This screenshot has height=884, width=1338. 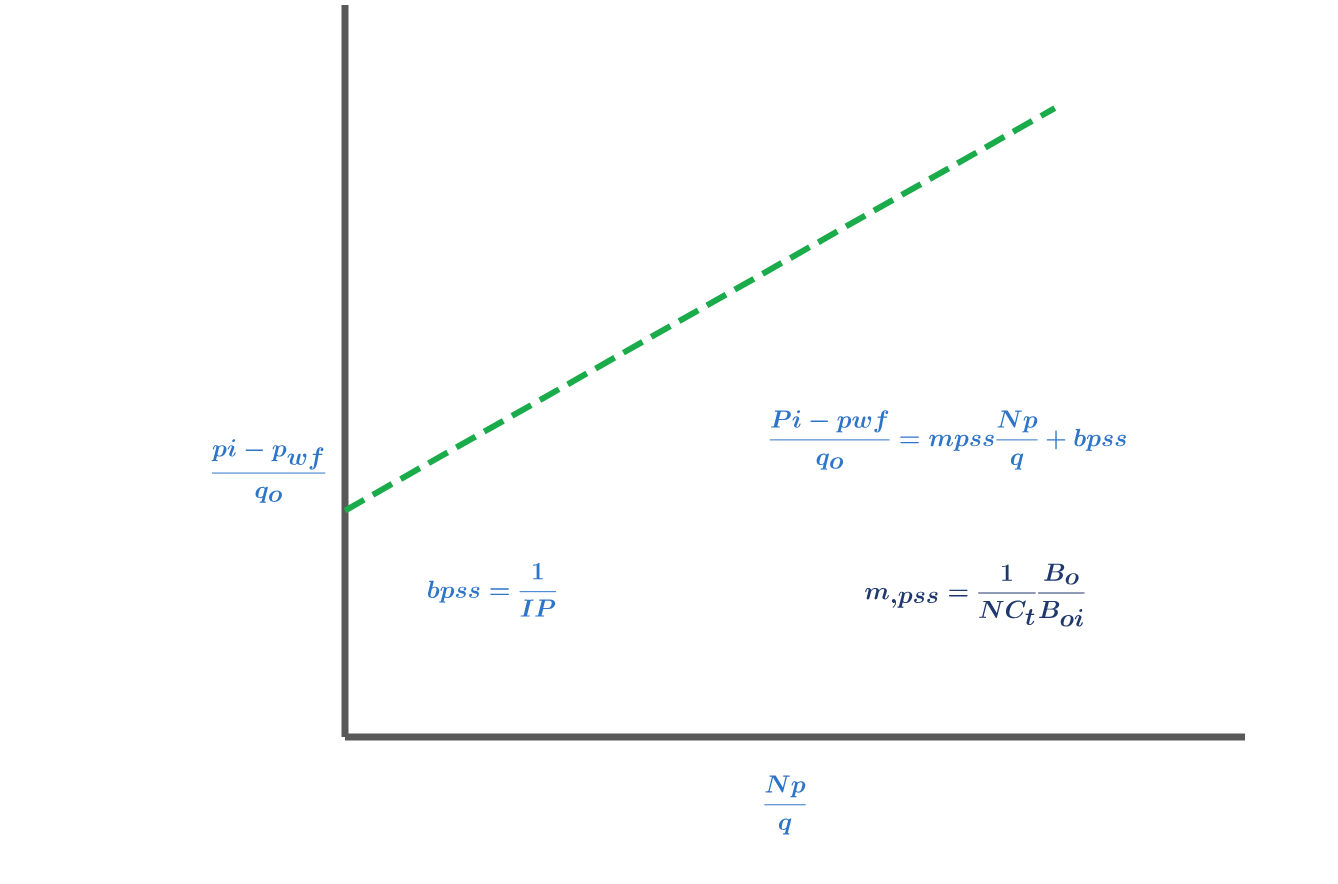 I want to click on x-axis-title: $\frac{Np}{q}$, so click(x=785, y=805).